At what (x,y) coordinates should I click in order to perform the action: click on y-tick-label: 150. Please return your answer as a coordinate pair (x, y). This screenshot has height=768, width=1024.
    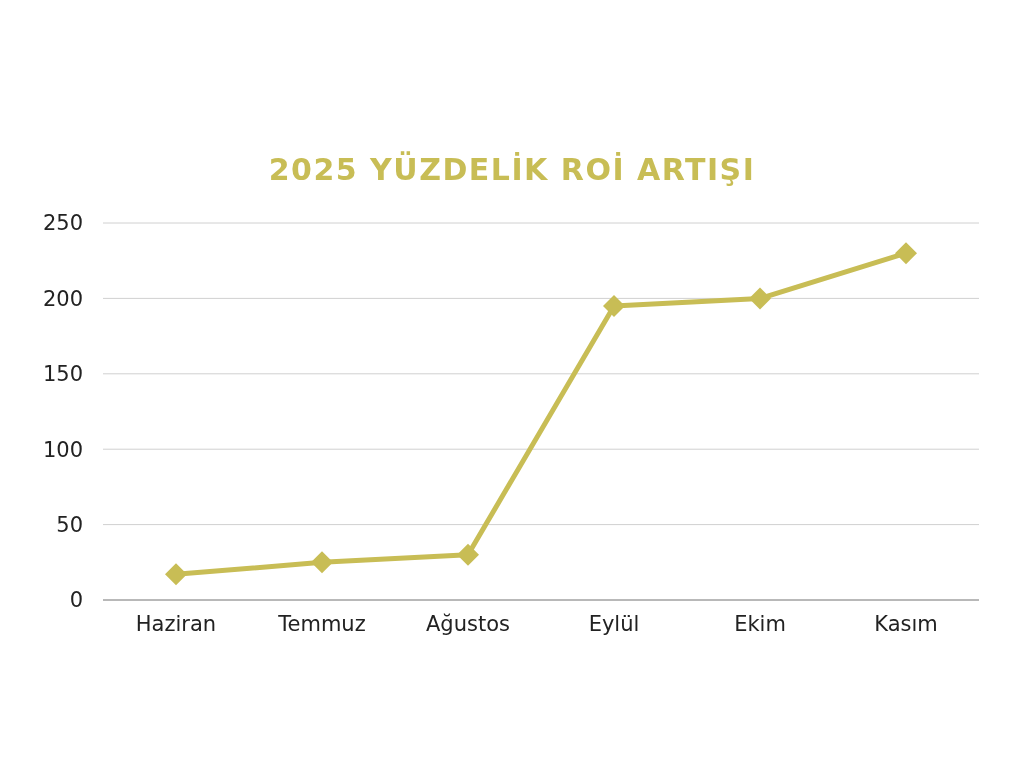
    Looking at the image, I should click on (62, 374).